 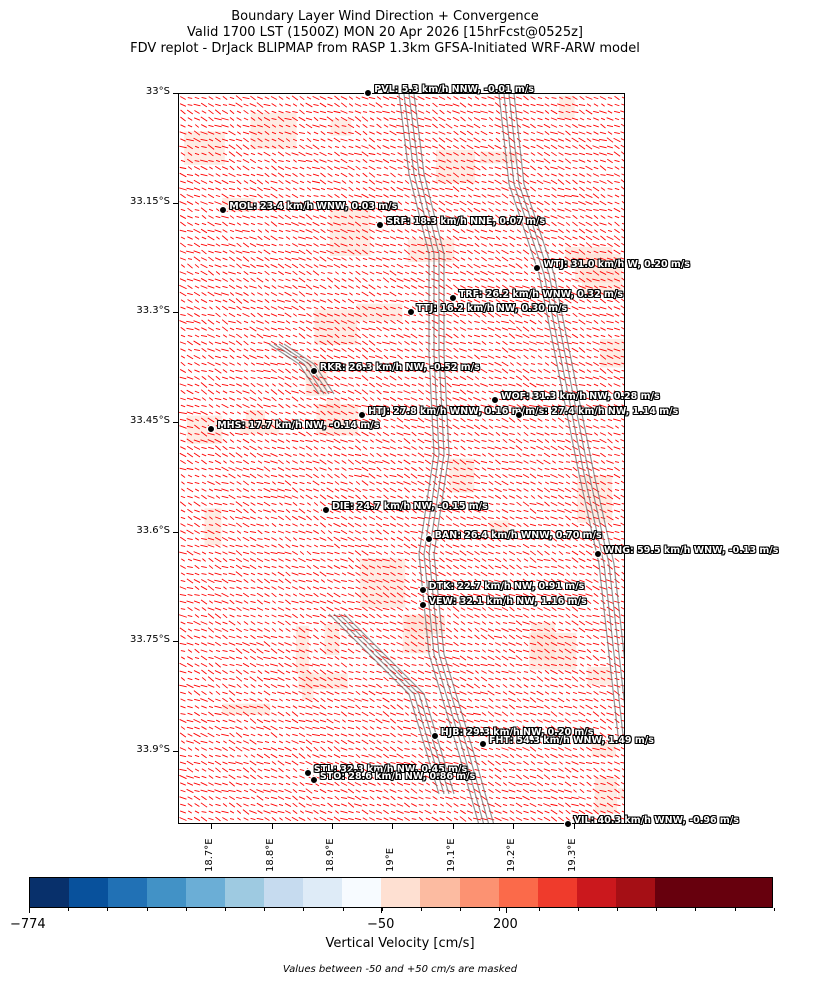 What do you see at coordinates (302, 649) in the screenshot?
I see `convergence-patch` at bounding box center [302, 649].